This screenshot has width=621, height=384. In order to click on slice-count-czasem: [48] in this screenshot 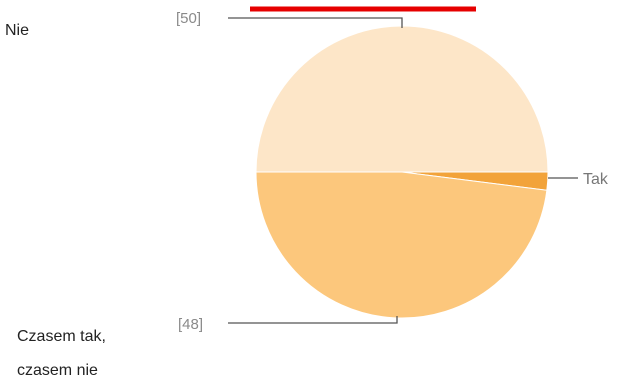, I will do `click(190, 324)`.